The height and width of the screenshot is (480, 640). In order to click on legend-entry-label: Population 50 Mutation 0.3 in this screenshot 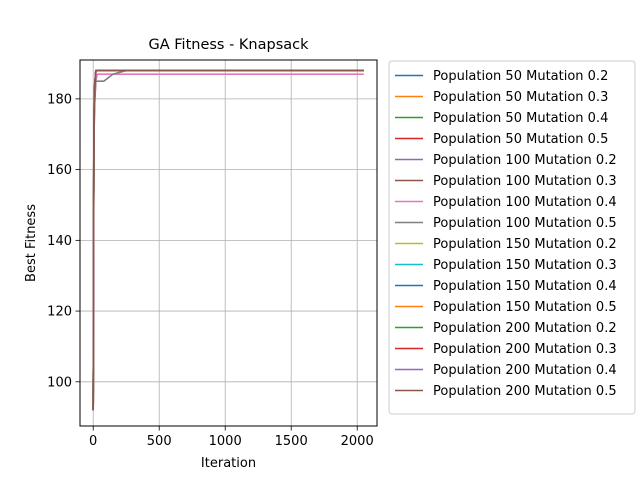, I will do `click(520, 97)`.